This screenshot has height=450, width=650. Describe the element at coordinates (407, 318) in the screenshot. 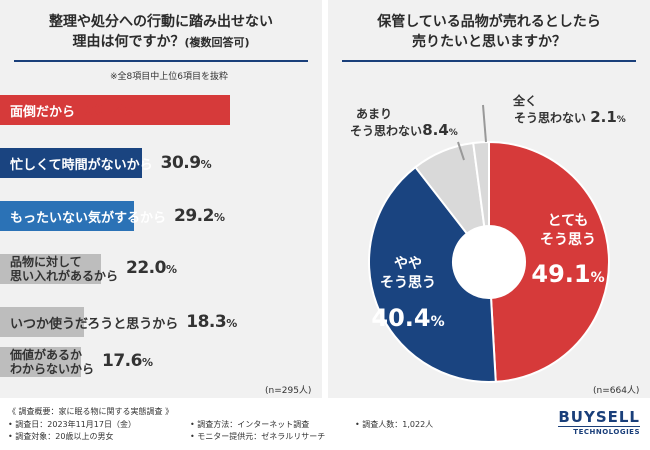

I see `donut-value-2: 40.4%` at that location.